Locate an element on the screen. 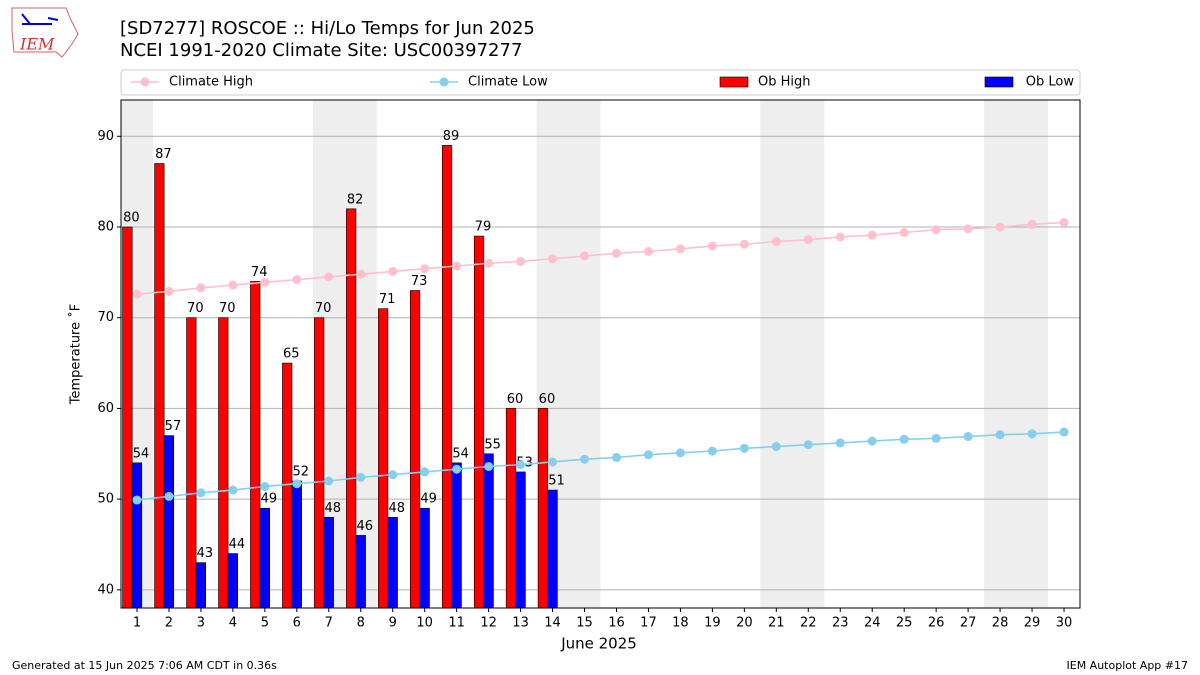 The image size is (1200, 675). legend-label: Climate Low is located at coordinates (508, 82).